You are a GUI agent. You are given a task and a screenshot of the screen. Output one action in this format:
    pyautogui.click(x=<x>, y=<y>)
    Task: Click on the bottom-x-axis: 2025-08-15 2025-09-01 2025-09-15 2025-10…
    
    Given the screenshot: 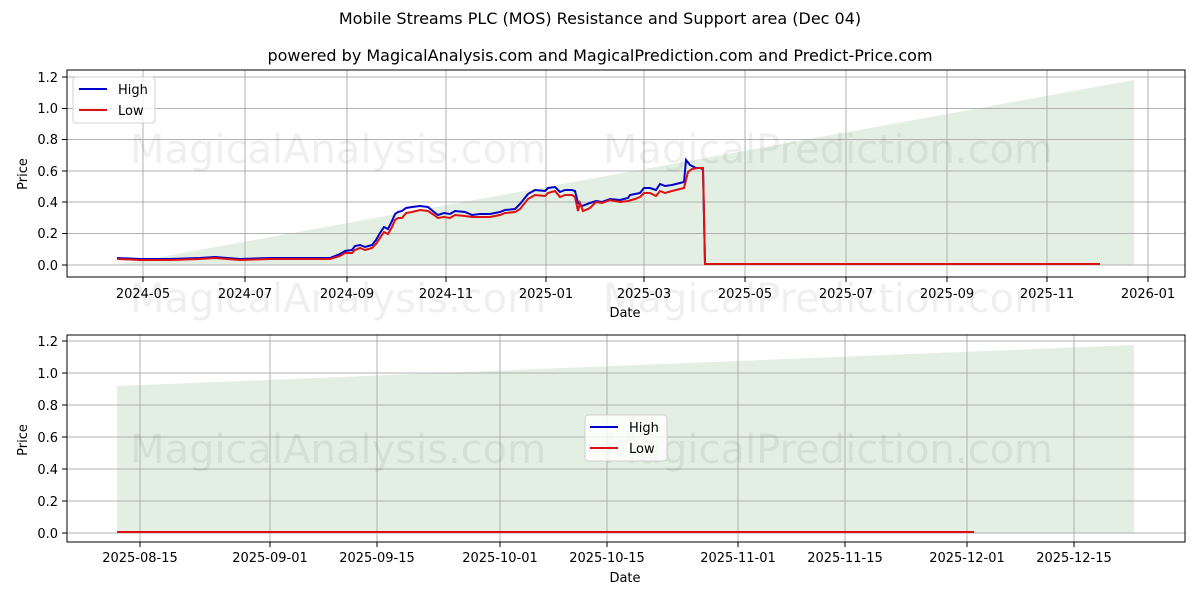 What is the action you would take?
    pyautogui.click(x=607, y=564)
    